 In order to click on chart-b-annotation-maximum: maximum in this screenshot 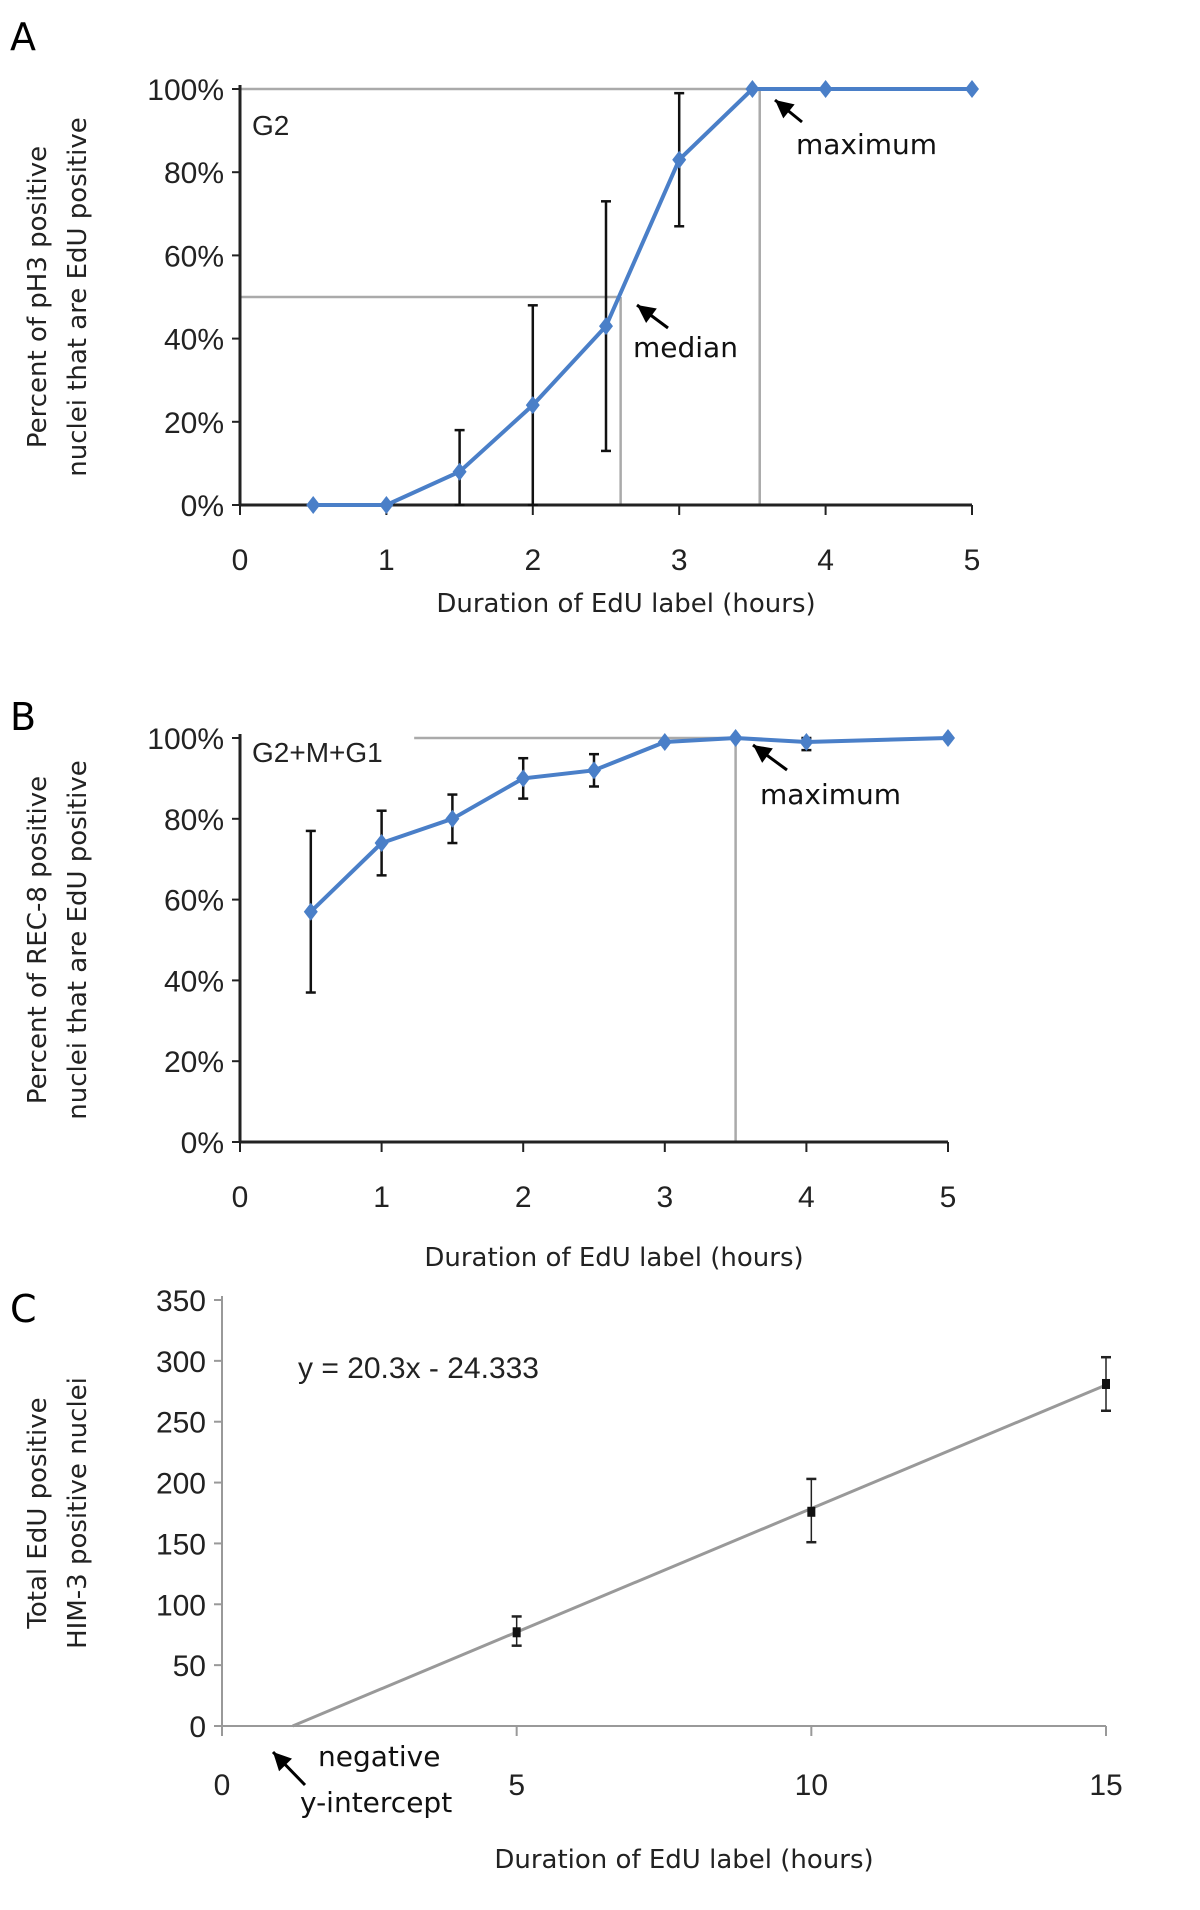, I will do `click(830, 794)`.